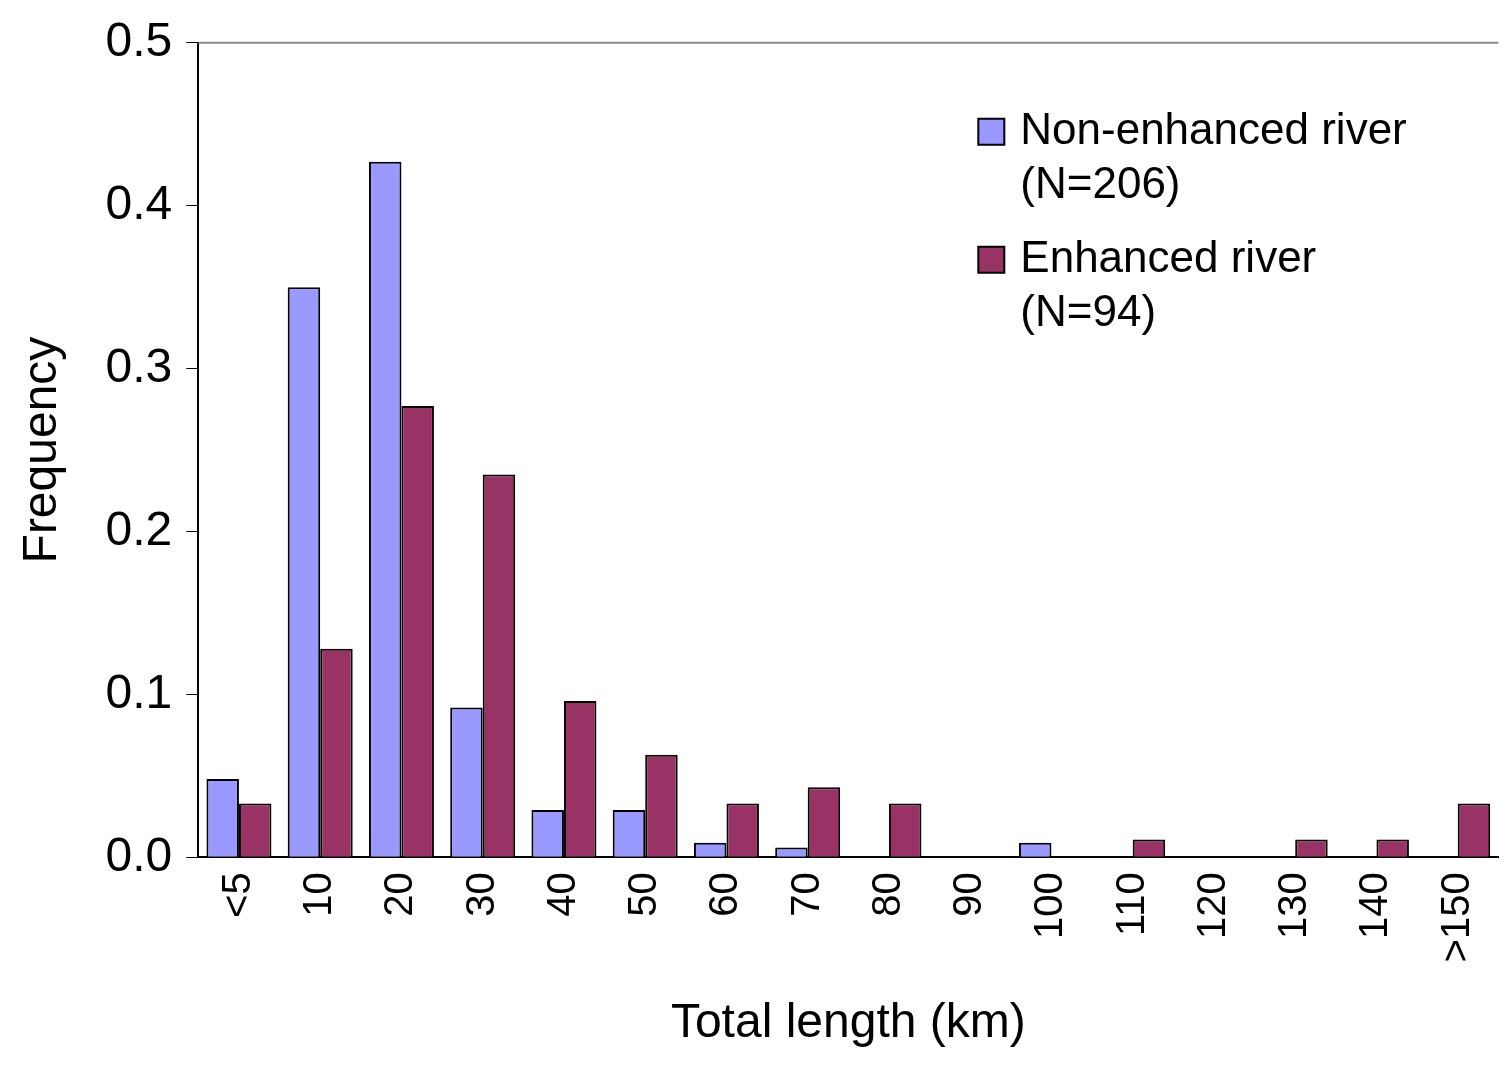 This screenshot has height=1067, width=1509. What do you see at coordinates (560, 894) in the screenshot?
I see `x-tick-label: 40` at bounding box center [560, 894].